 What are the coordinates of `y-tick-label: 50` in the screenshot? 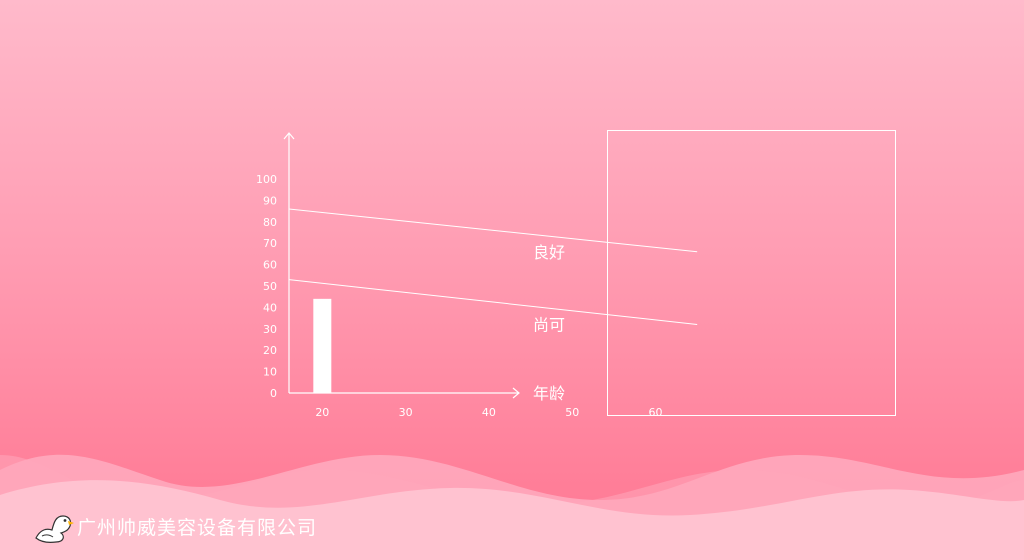 It's located at (270, 286).